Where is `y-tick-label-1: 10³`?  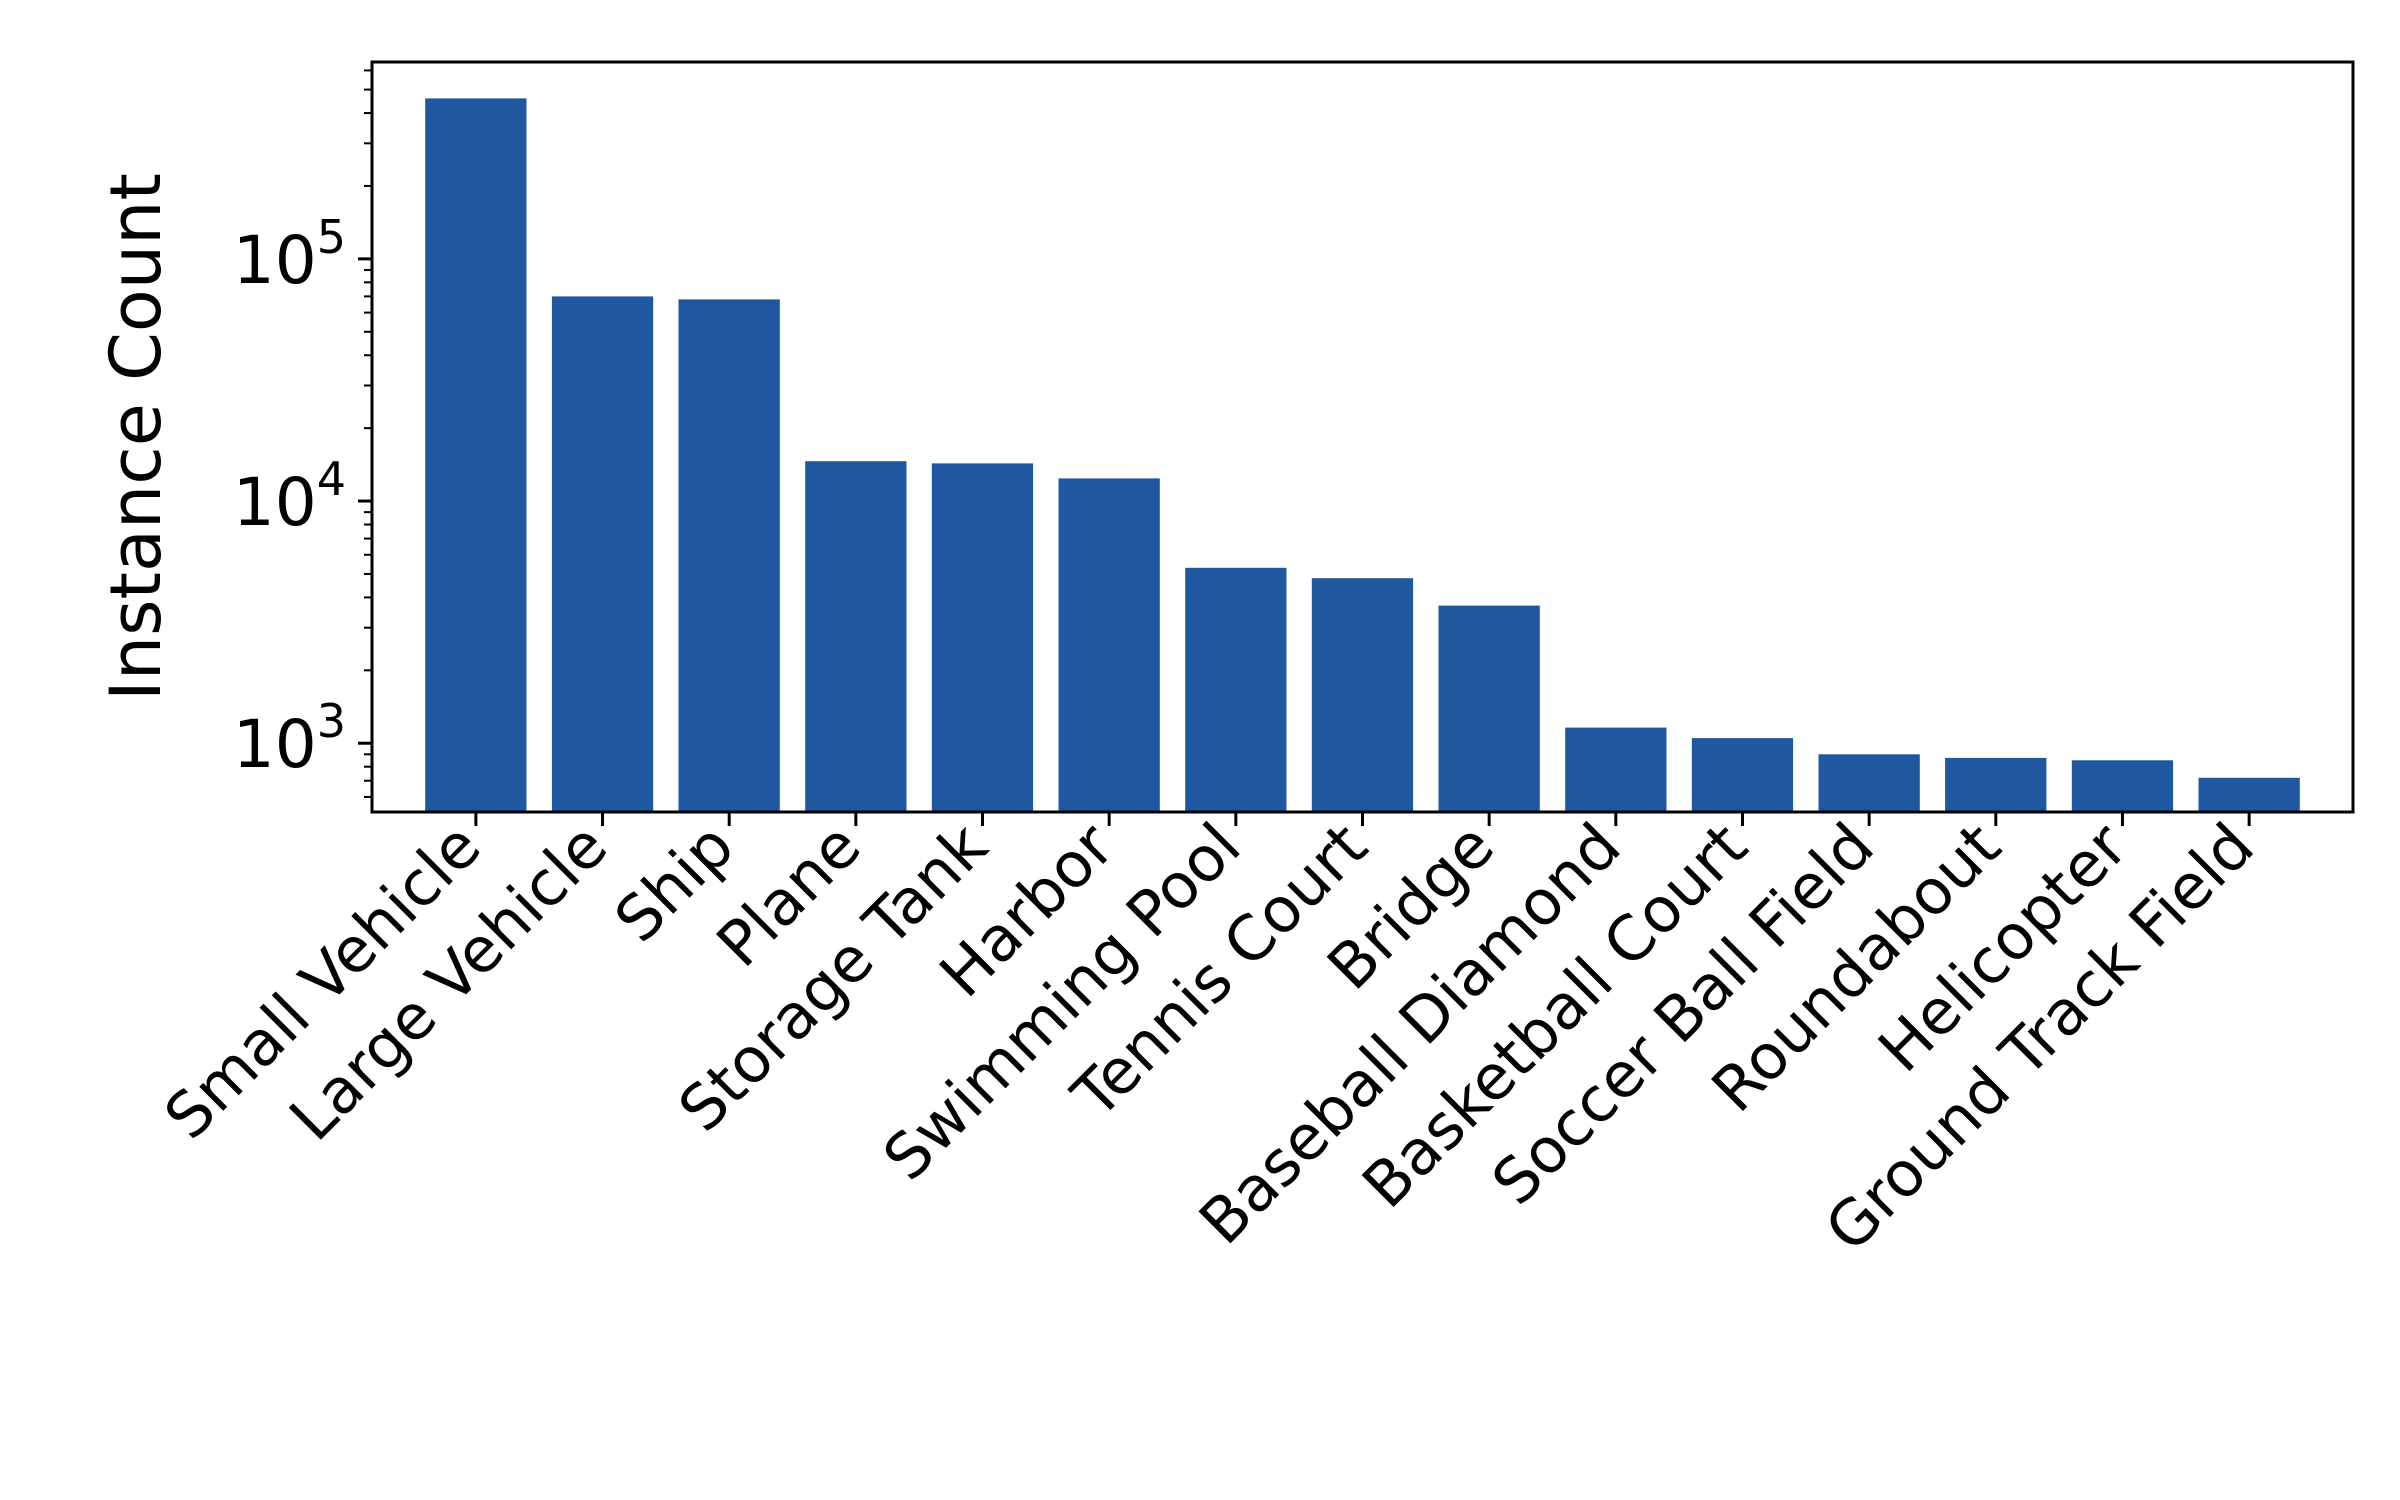
y-tick-label-1: 10³ is located at coordinates (289, 738).